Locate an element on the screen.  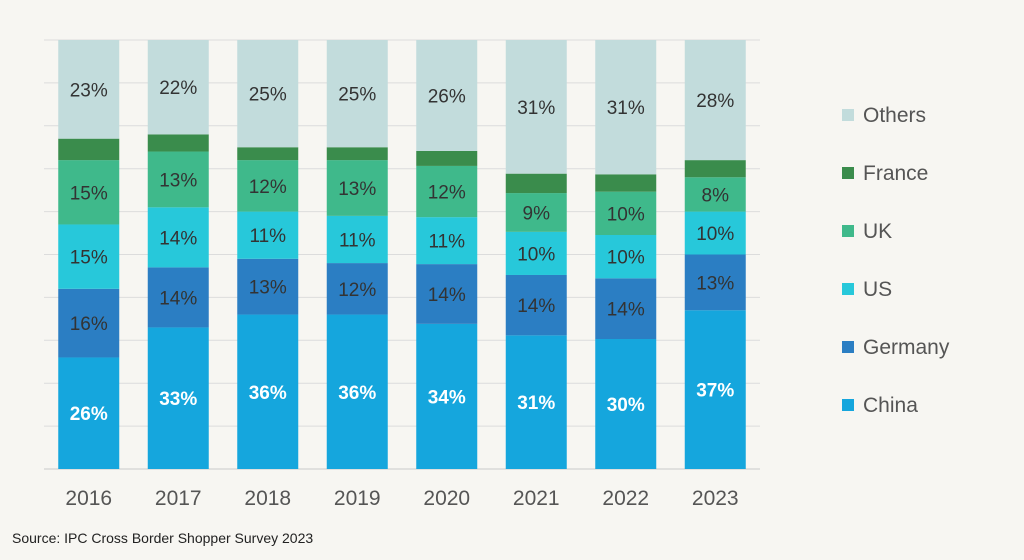
data-label-us-2017: 14% is located at coordinates (178, 238).